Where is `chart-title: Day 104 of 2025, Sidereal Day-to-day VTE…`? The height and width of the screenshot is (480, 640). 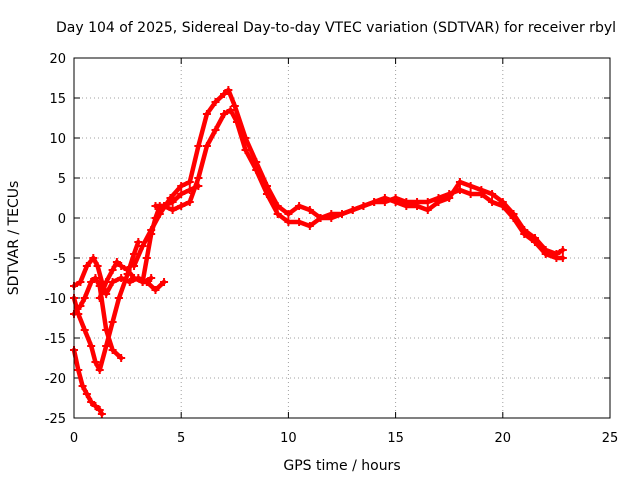
chart-title: Day 104 of 2025, Sidereal Day-to-day VTE… is located at coordinates (336, 28).